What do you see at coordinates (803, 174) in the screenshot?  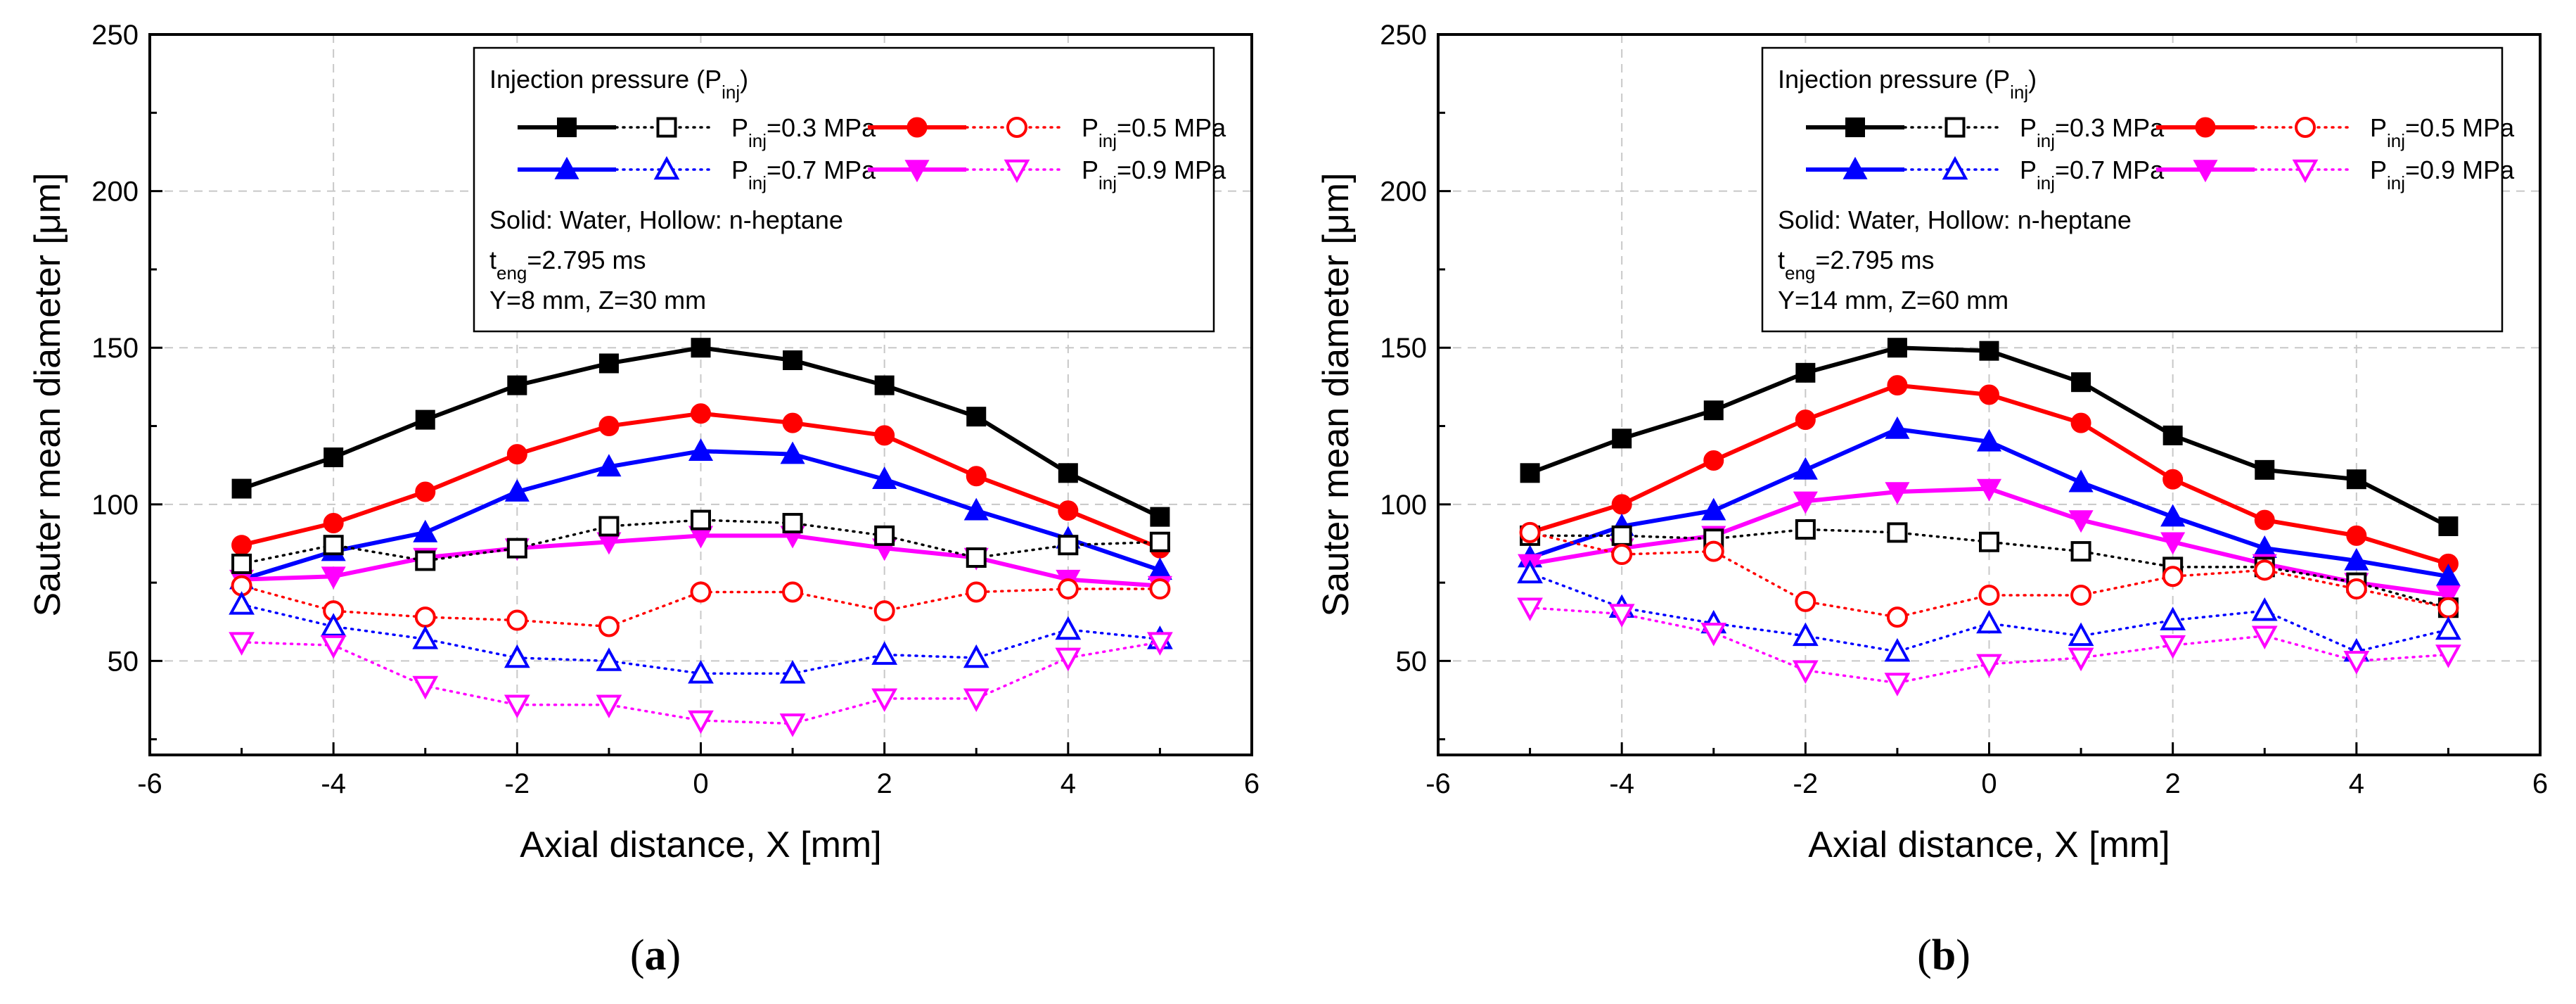 I see `legend-entry-label: Pinj=0.7 MPa` at bounding box center [803, 174].